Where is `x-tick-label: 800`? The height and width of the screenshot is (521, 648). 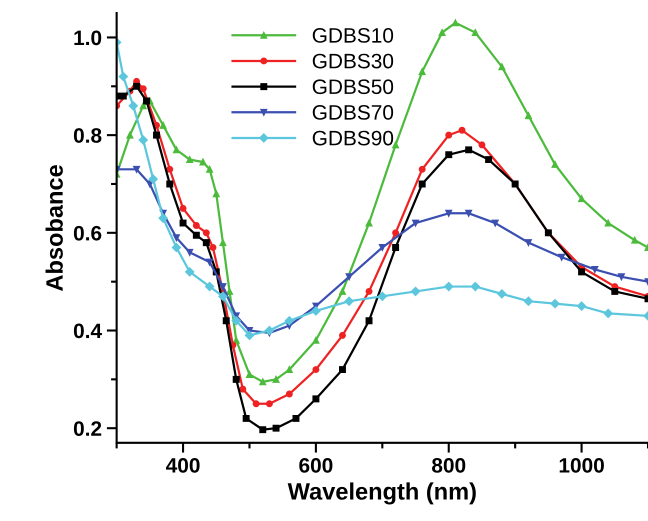
x-tick-label: 800 is located at coordinates (449, 465).